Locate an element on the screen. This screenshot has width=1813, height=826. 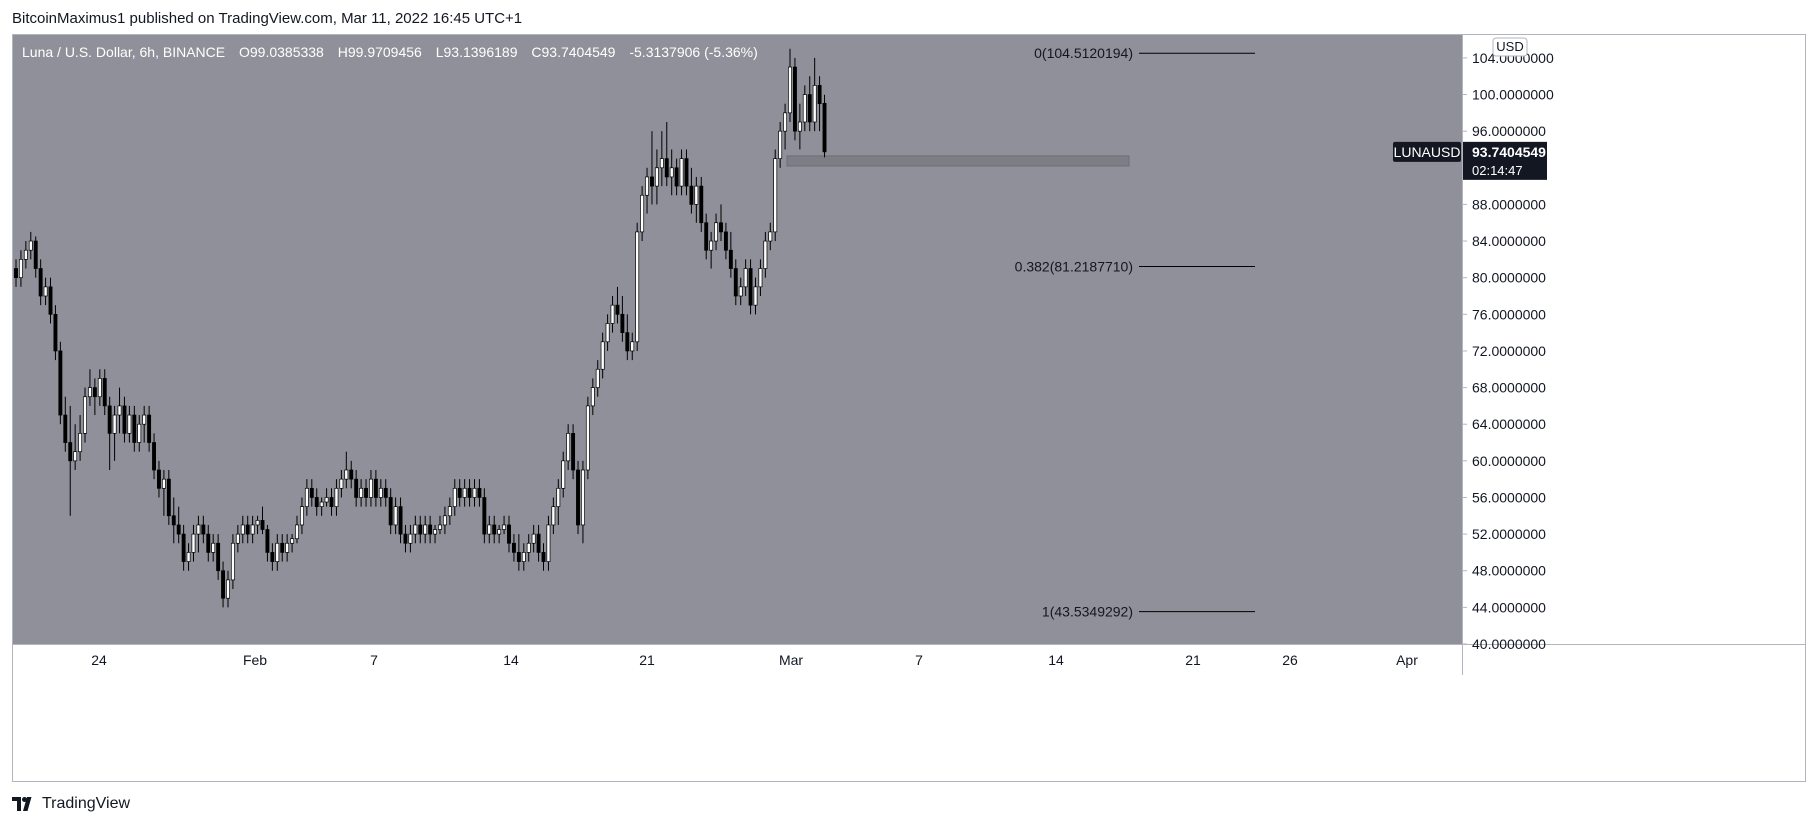
footer-branding: TradingView is located at coordinates (71, 804).